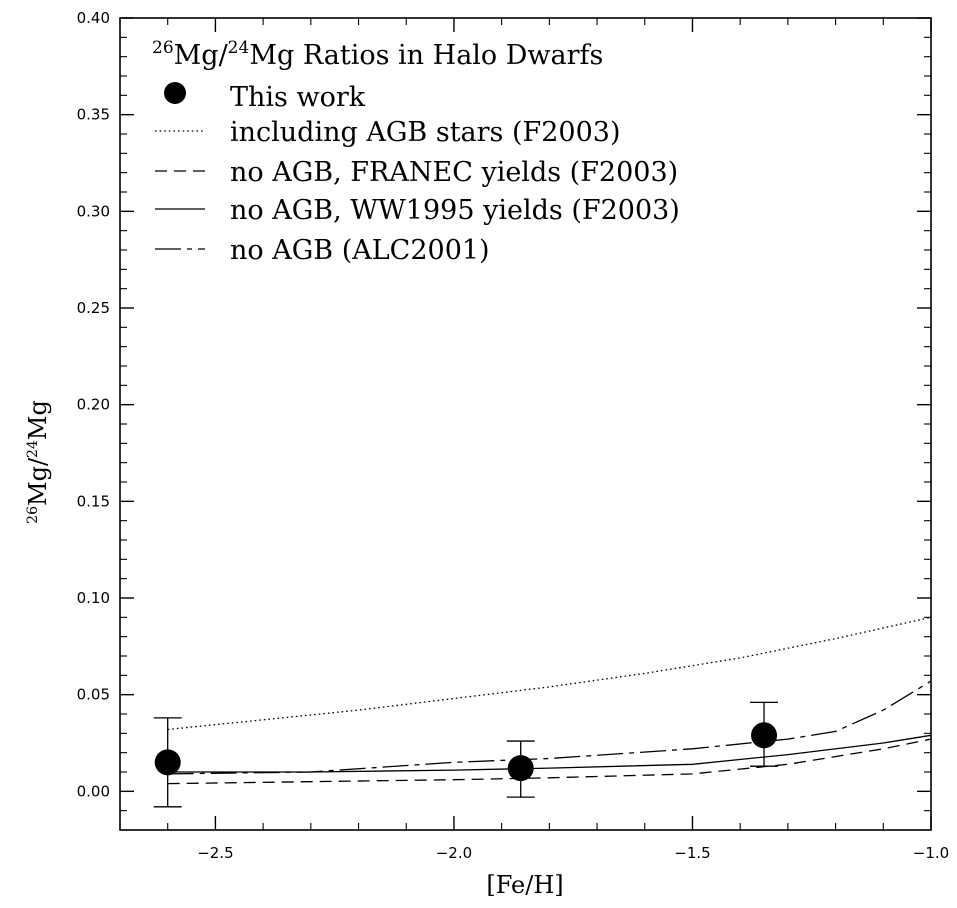  Describe the element at coordinates (454, 172) in the screenshot. I see `legend-label-franec: no AGB, FRANEC yields (F2003)` at that location.